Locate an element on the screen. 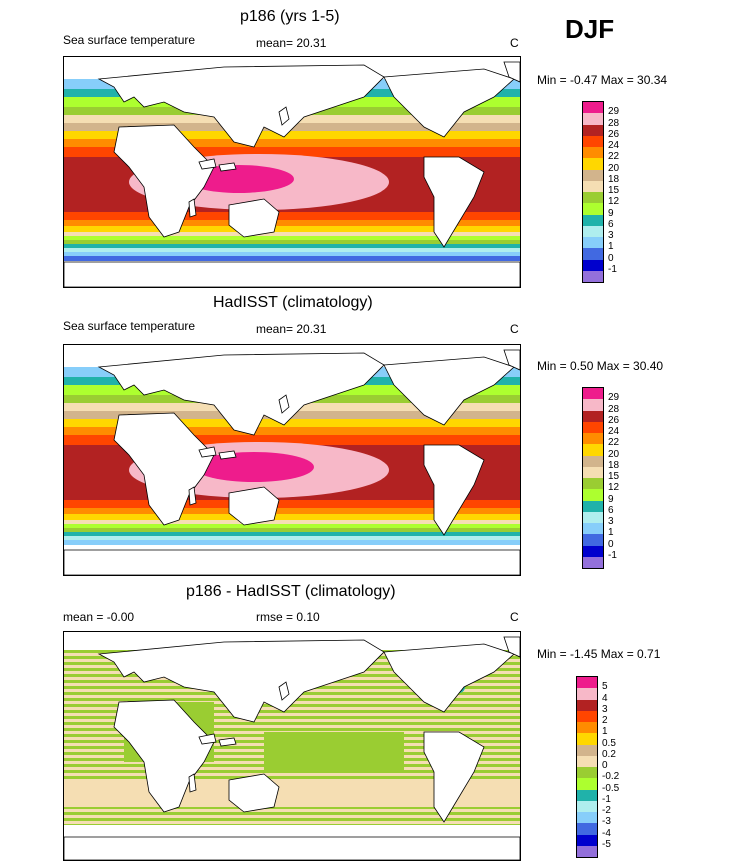 Image resolution: width=732 pixels, height=865 pixels. colorbar-tick-label: -0.5 is located at coordinates (611, 788).